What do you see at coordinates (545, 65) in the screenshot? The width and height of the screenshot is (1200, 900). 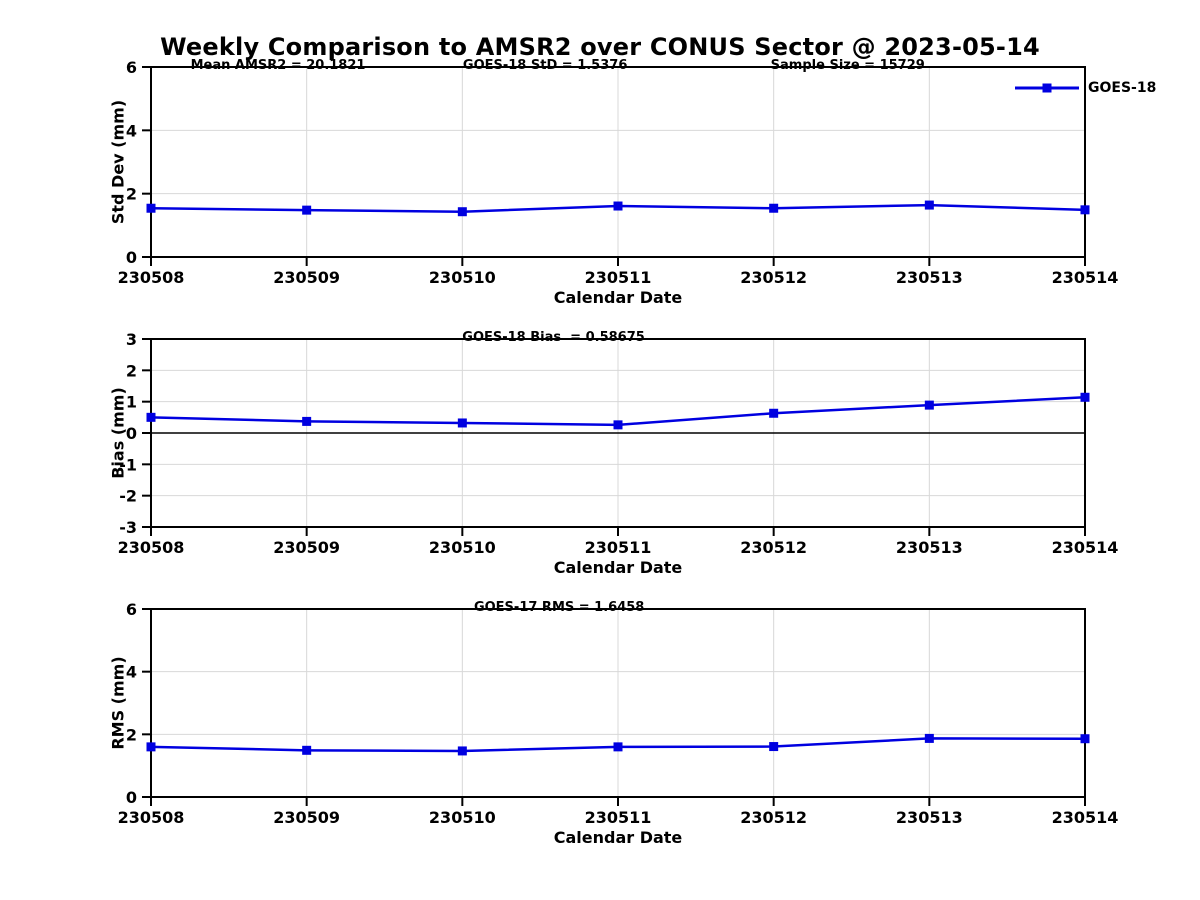 I see `annotation: GOES-18 StD = 1.5376` at bounding box center [545, 65].